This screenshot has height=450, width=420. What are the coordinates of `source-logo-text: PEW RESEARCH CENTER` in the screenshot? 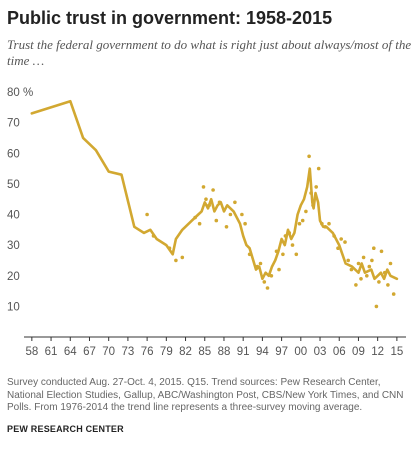 It's located at (65, 429).